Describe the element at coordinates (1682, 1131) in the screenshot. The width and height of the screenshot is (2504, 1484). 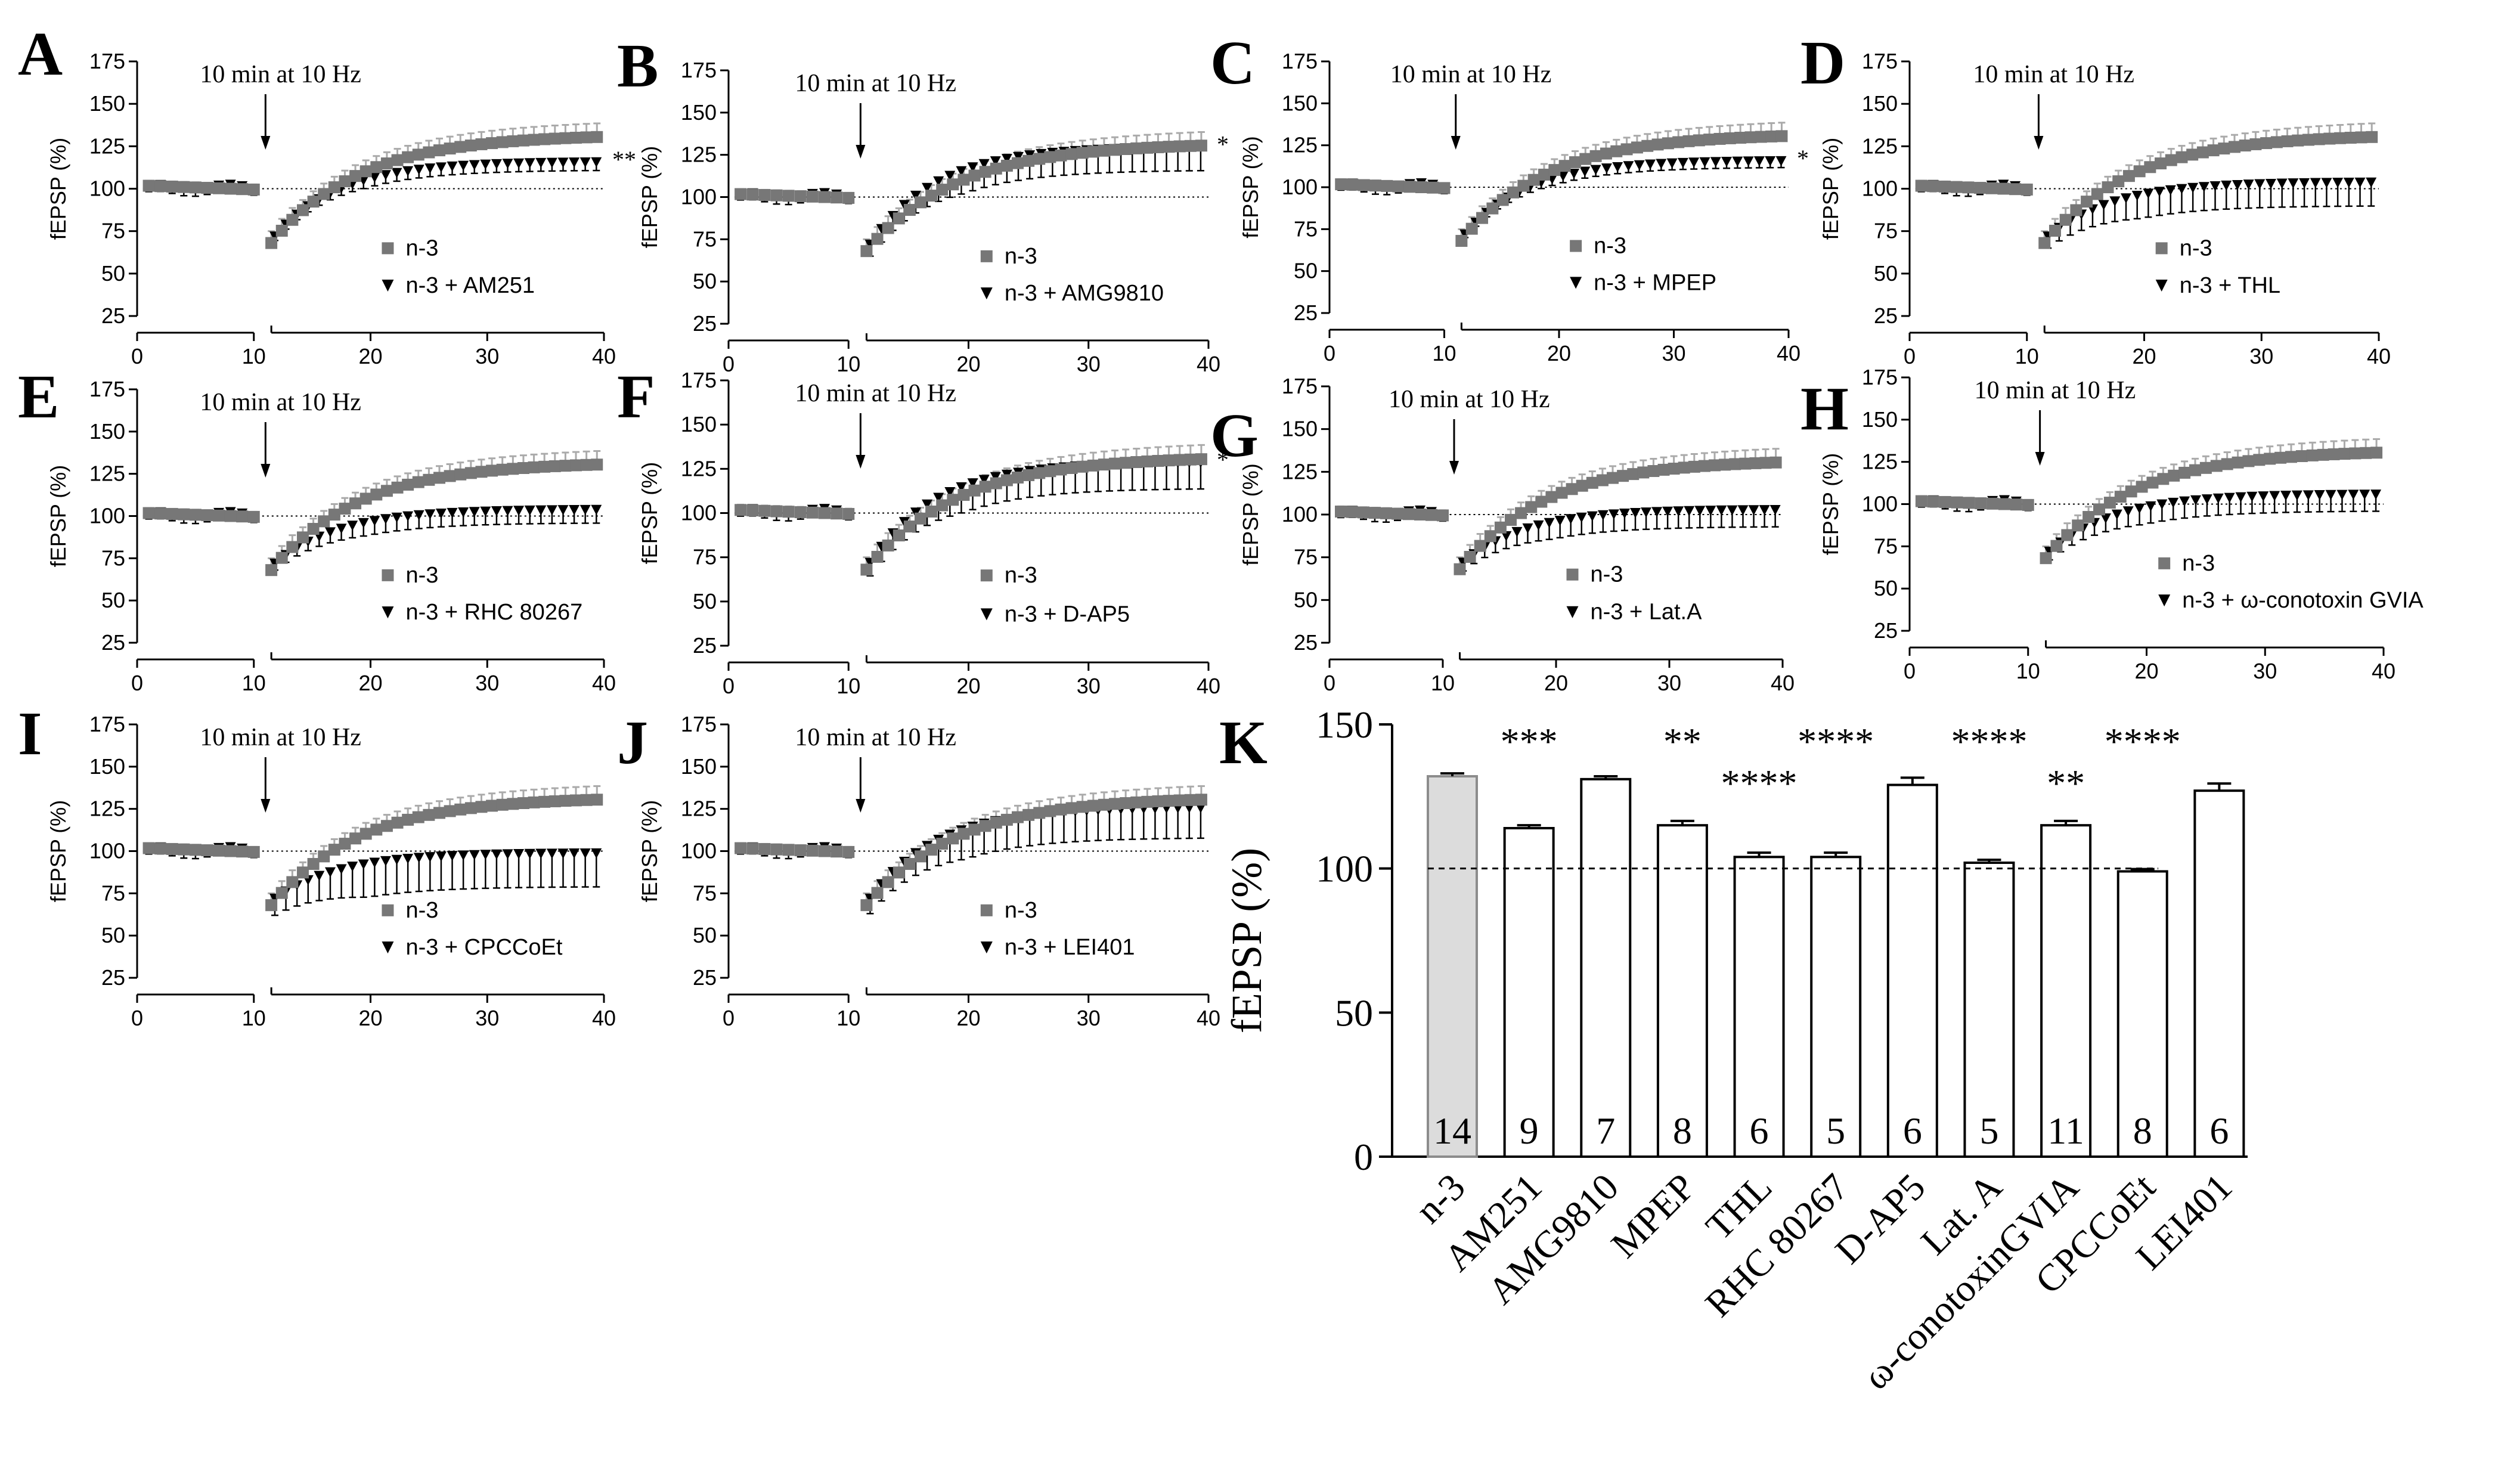
I see `bar-n-label: 8` at that location.